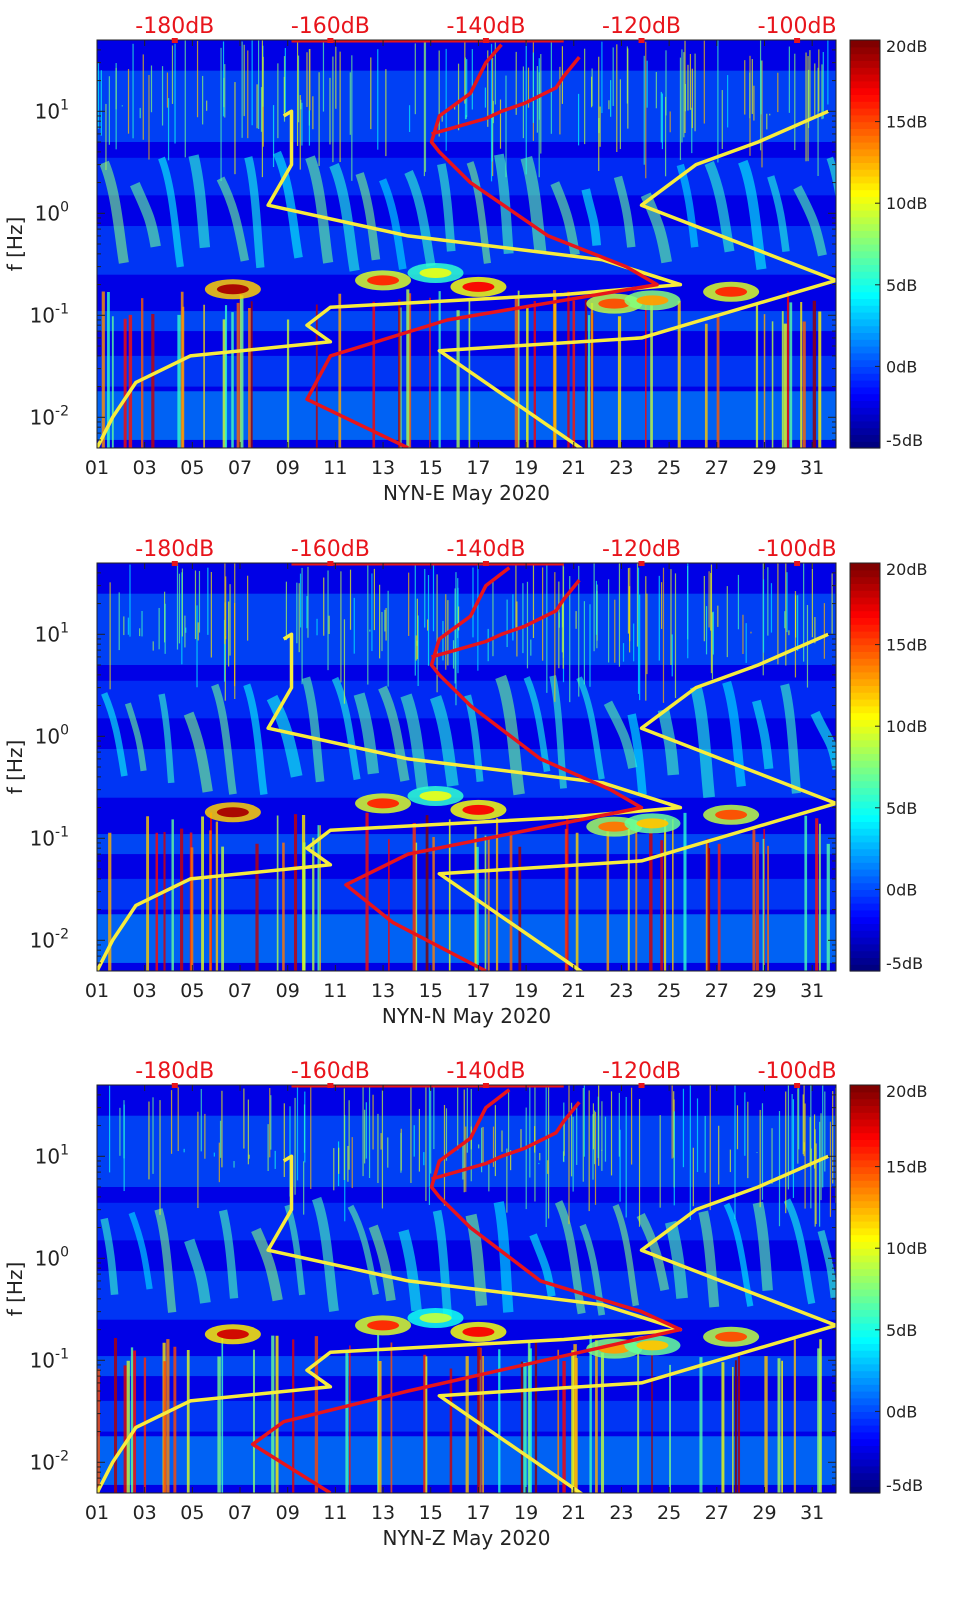 Image resolution: width=962 pixels, height=1599 pixels. Describe the element at coordinates (466, 938) in the screenshot. I see `freq-band` at that location.